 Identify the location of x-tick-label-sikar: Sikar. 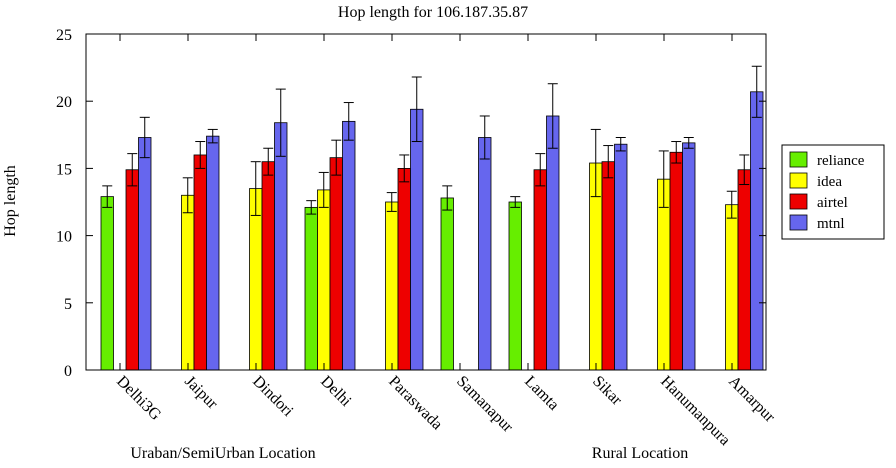
(607, 391).